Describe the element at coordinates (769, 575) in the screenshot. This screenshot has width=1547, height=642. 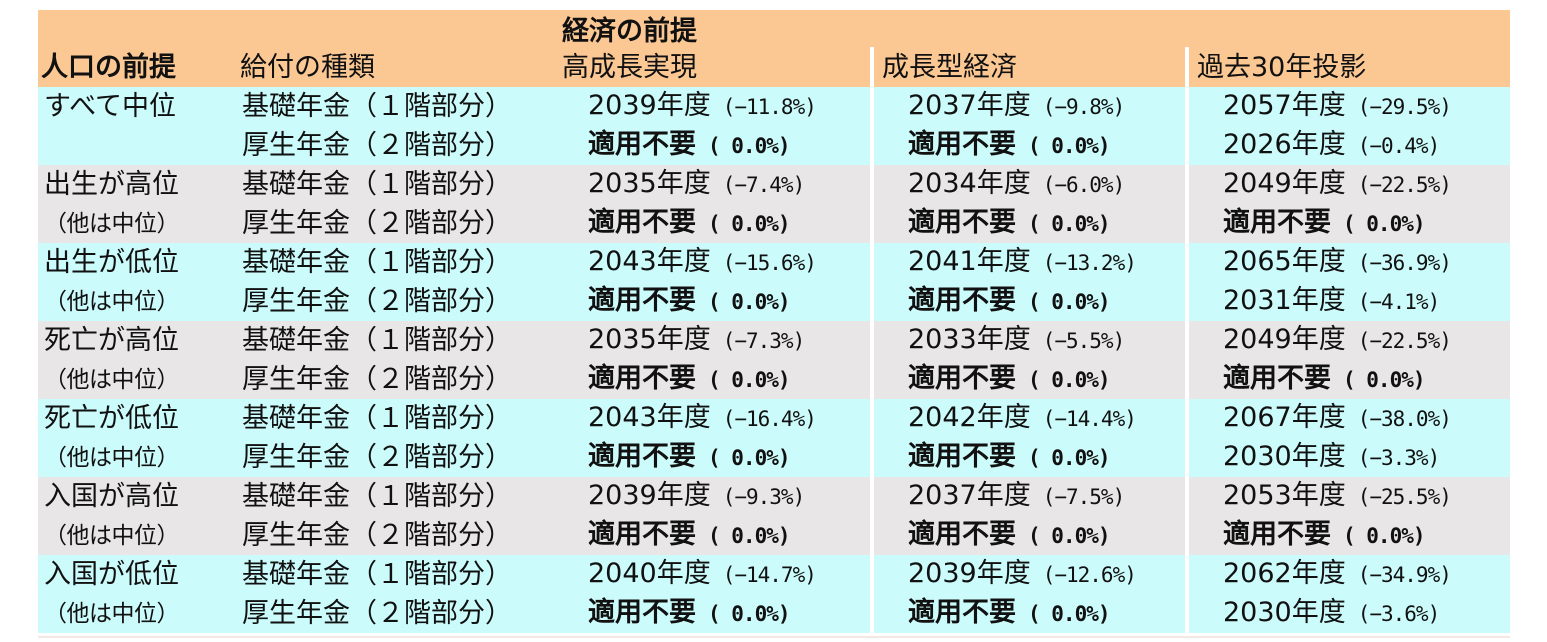
I see `adjustment-percent: (−14.7%)` at that location.